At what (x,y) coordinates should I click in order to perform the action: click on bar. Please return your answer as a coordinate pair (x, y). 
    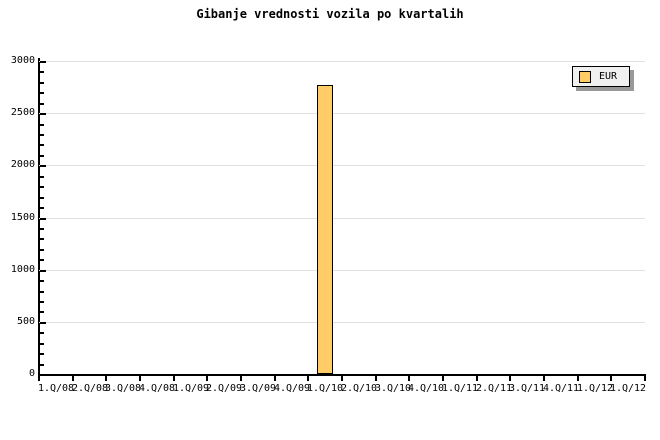
    Looking at the image, I should click on (325, 229).